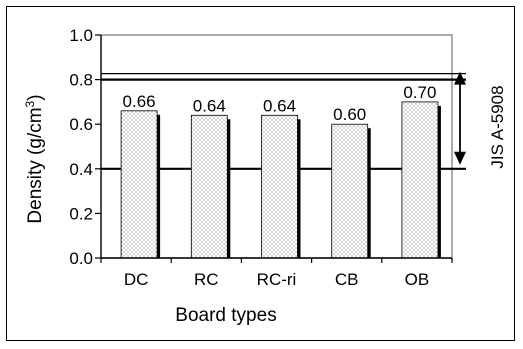  Describe the element at coordinates (438, 182) in the screenshot. I see `bar-shadow-OB` at that location.